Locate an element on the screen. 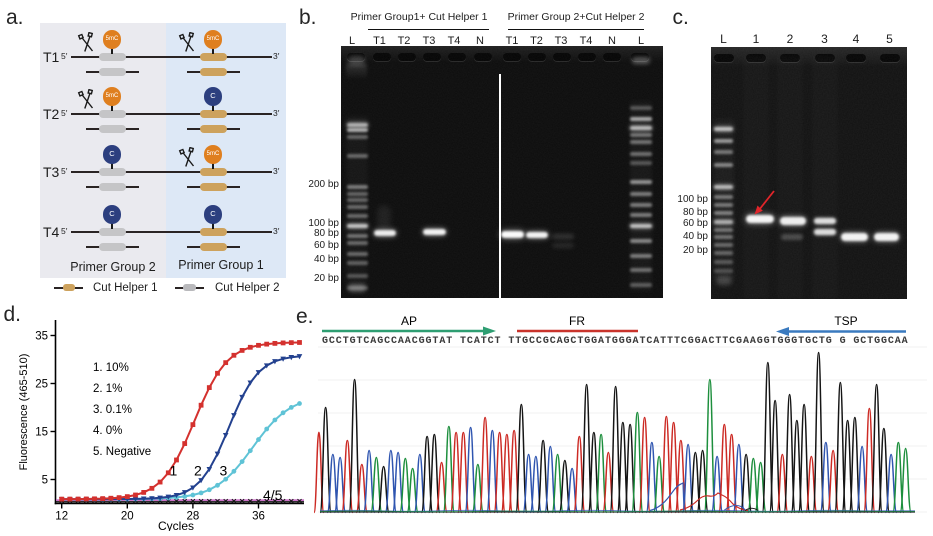  svg-text: 3 is located at coordinates (224, 471).